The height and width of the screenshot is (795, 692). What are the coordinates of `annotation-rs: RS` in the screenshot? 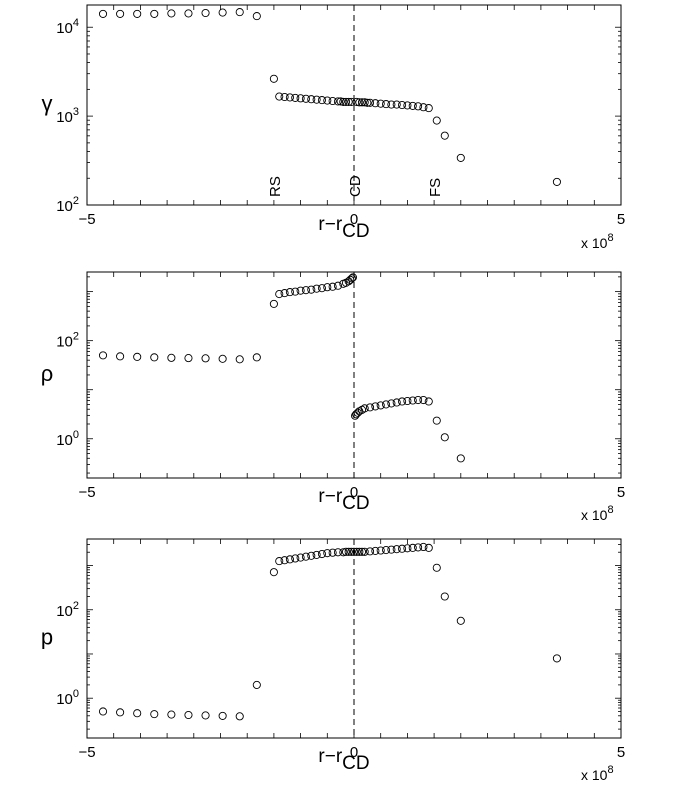 It's located at (275, 186).